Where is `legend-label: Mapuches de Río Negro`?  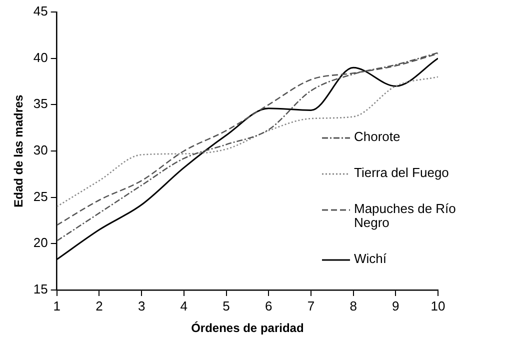
legend-label: Mapuches de Río Negro is located at coordinates (405, 215).